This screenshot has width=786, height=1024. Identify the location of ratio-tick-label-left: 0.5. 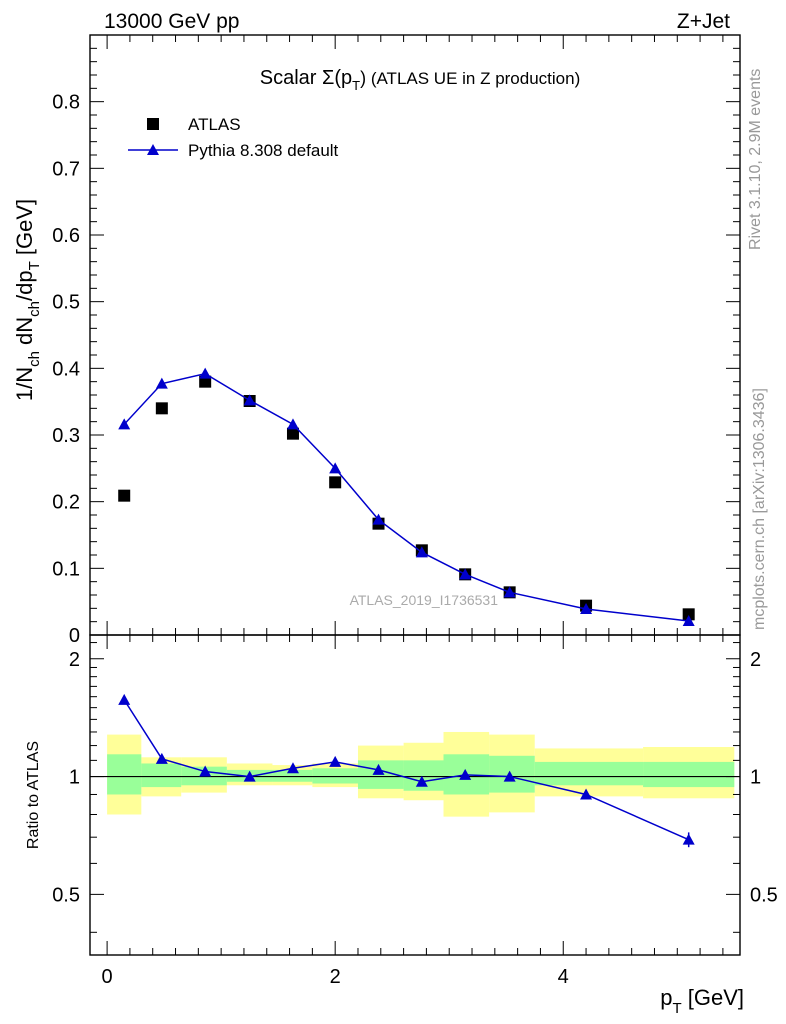
(66, 895).